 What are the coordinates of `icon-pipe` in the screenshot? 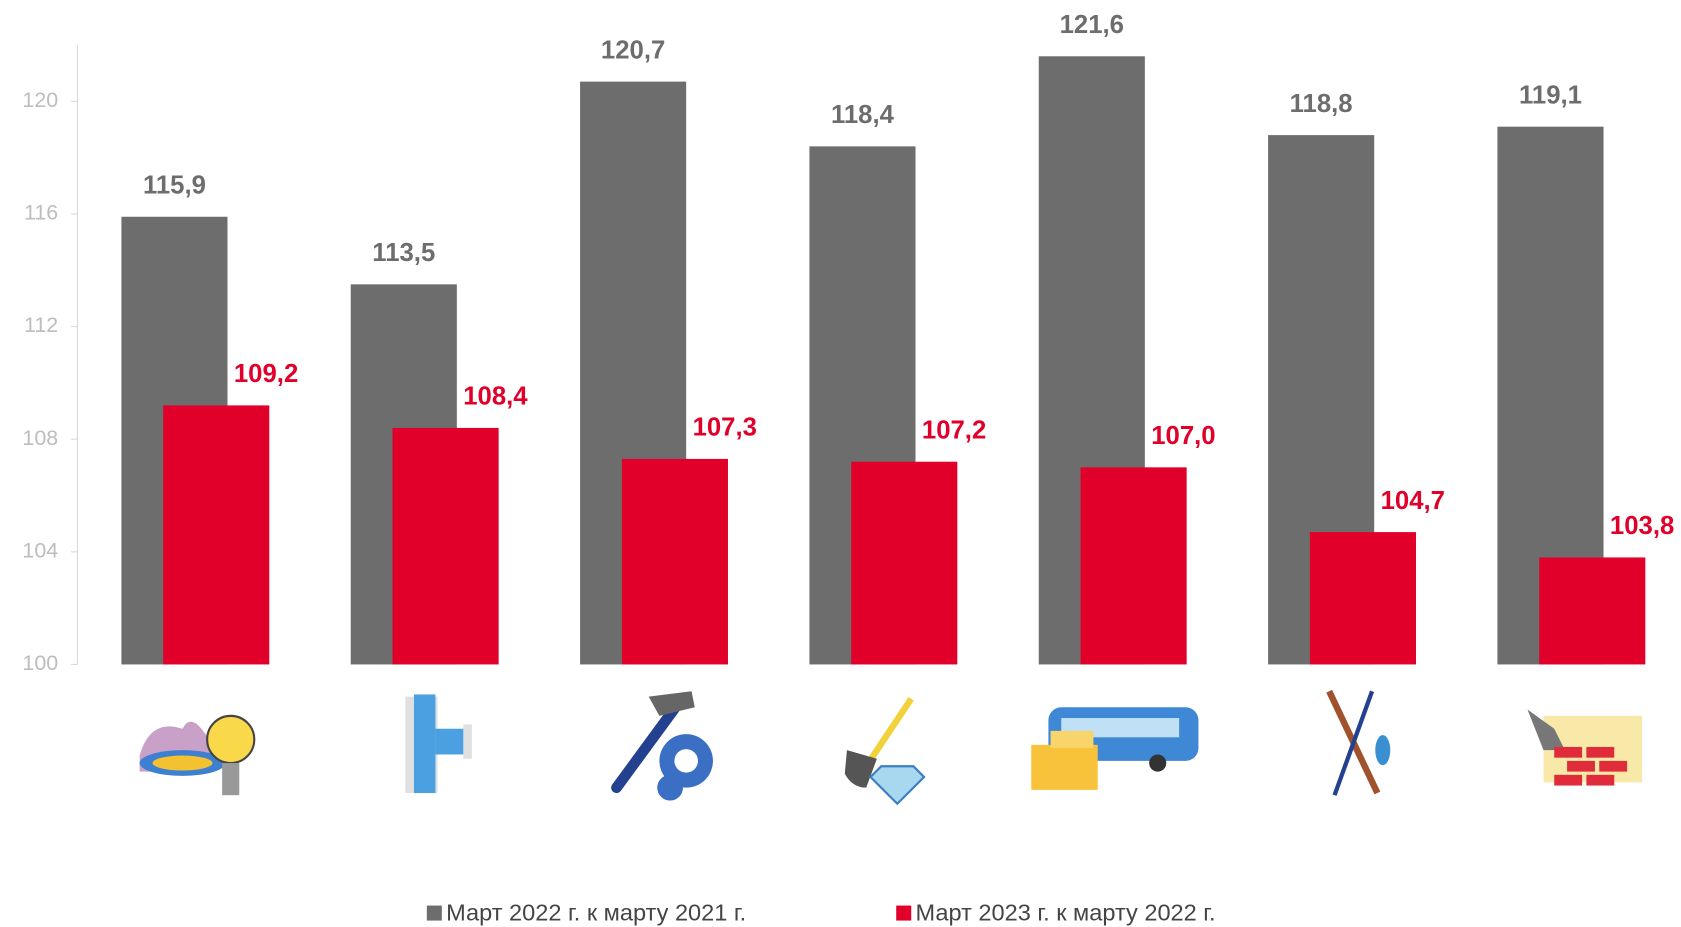 It's located at (438, 744).